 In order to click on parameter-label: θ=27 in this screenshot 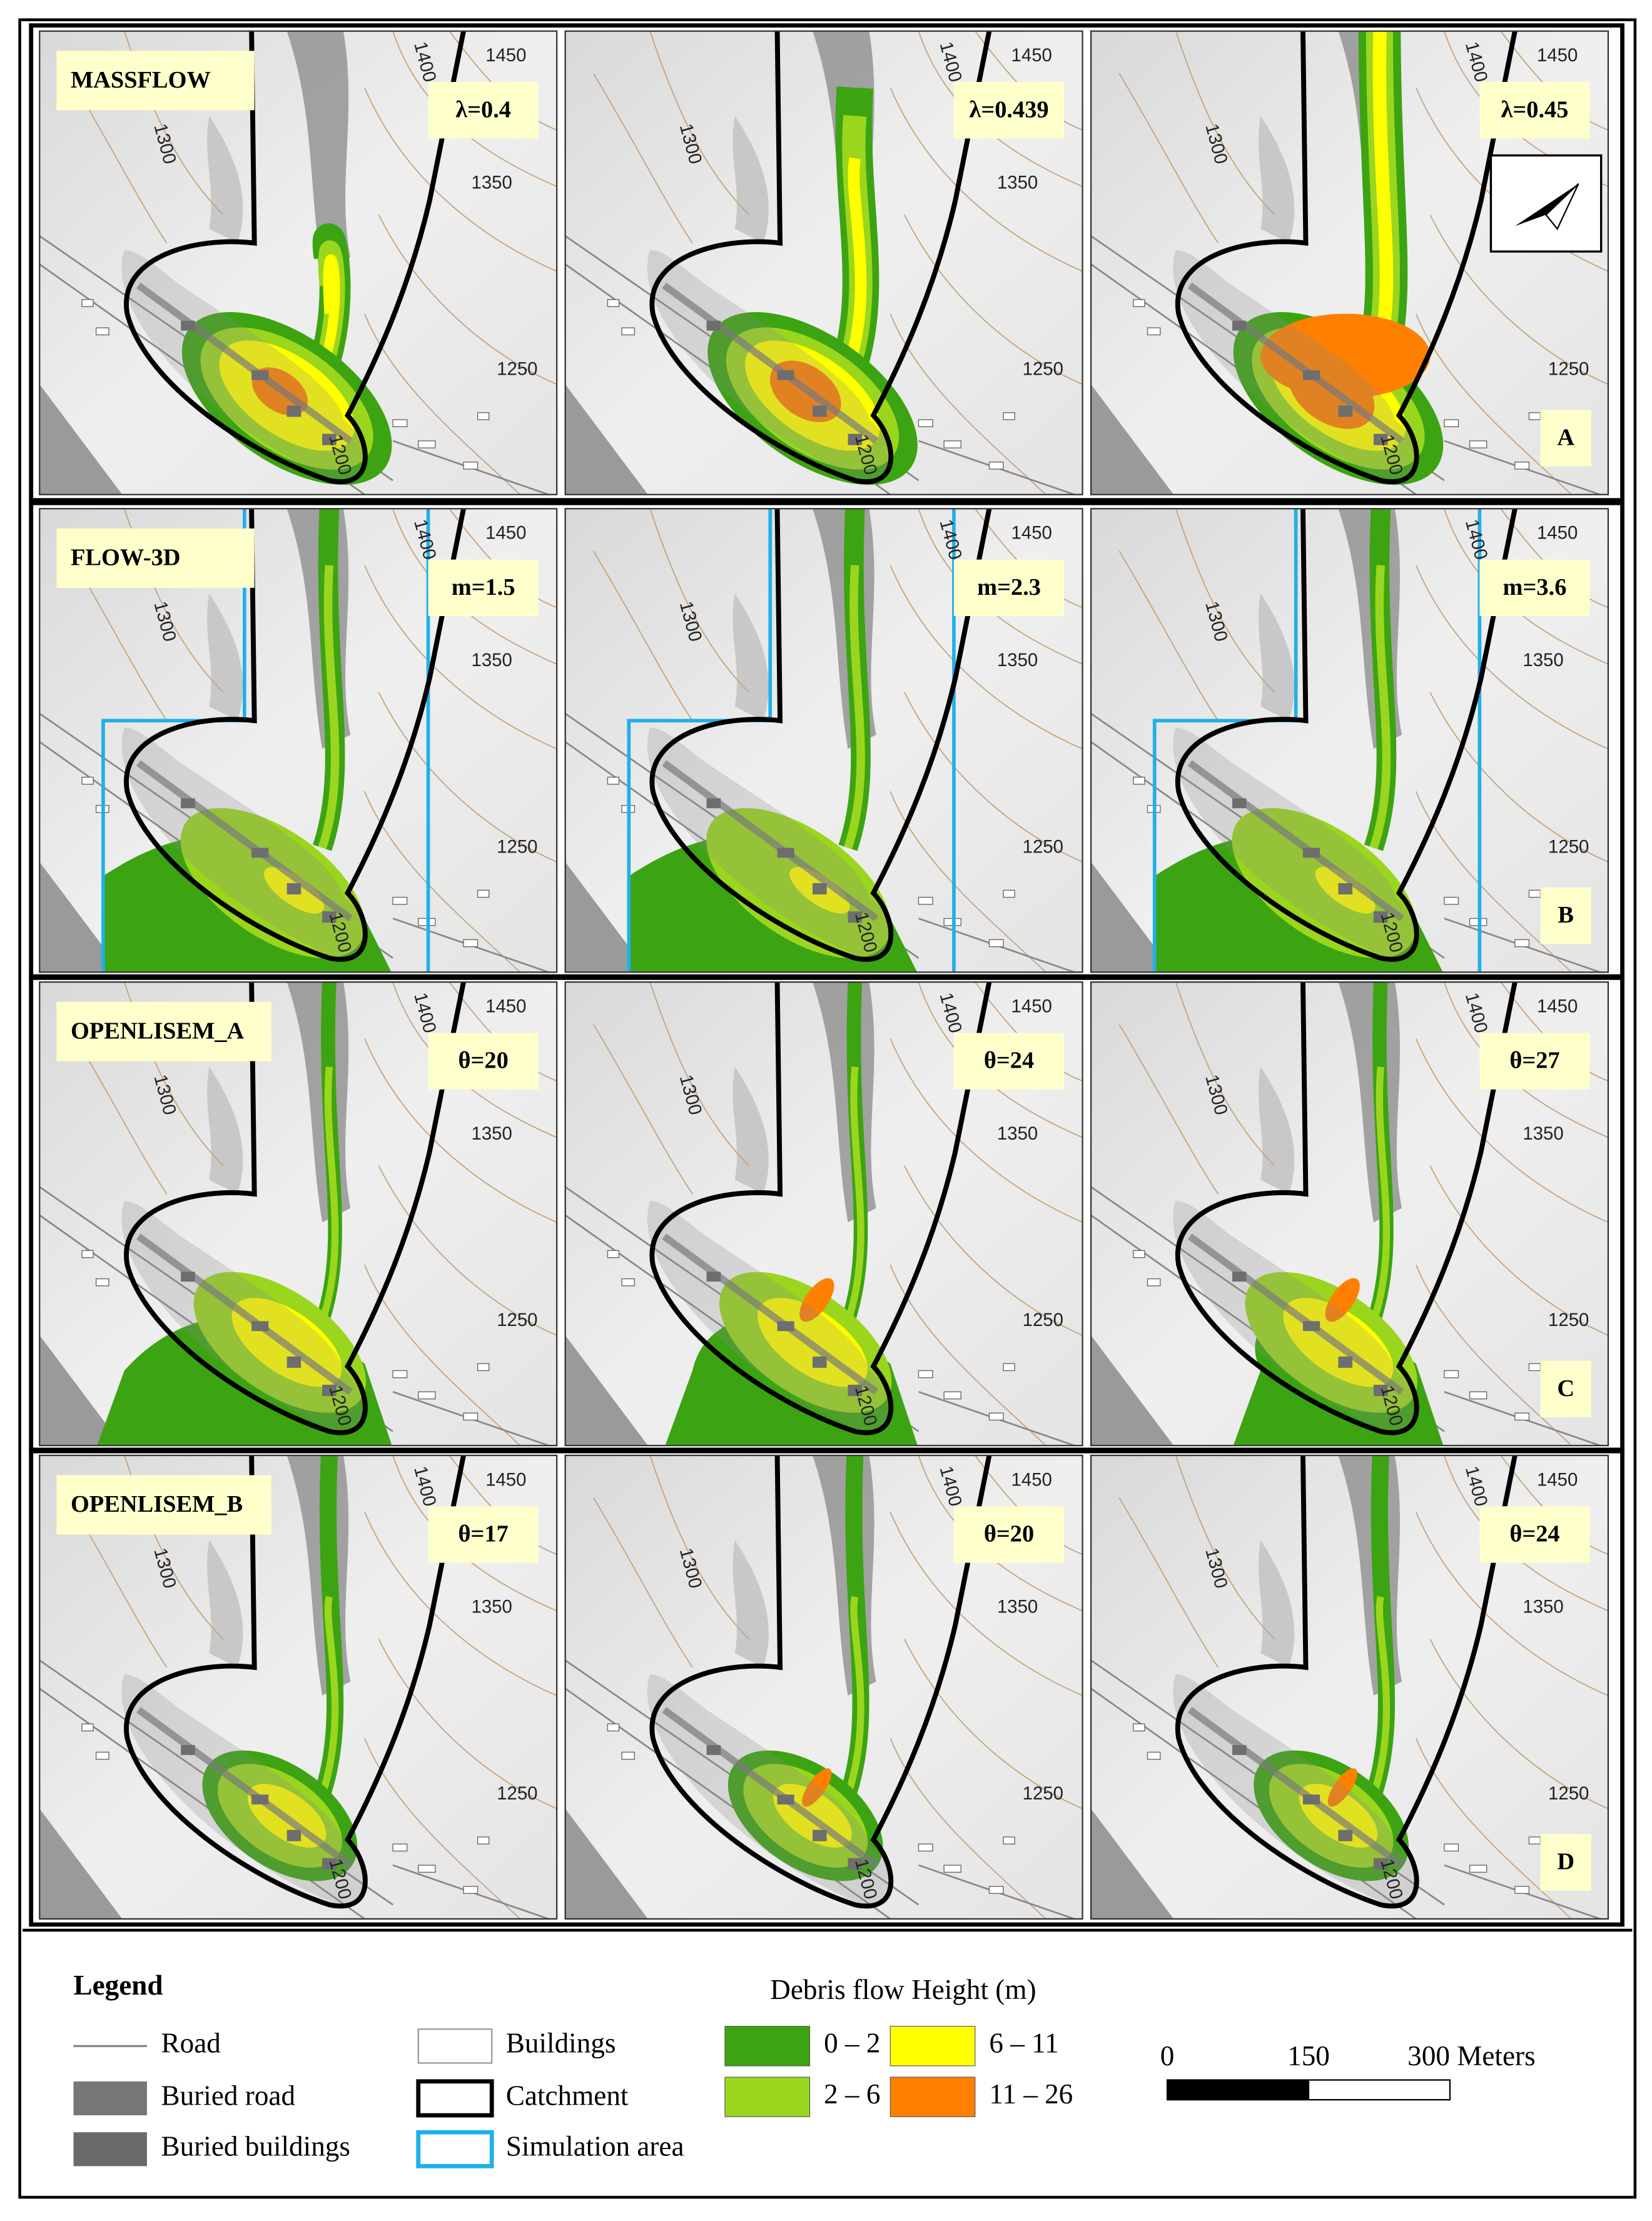, I will do `click(1534, 1061)`.